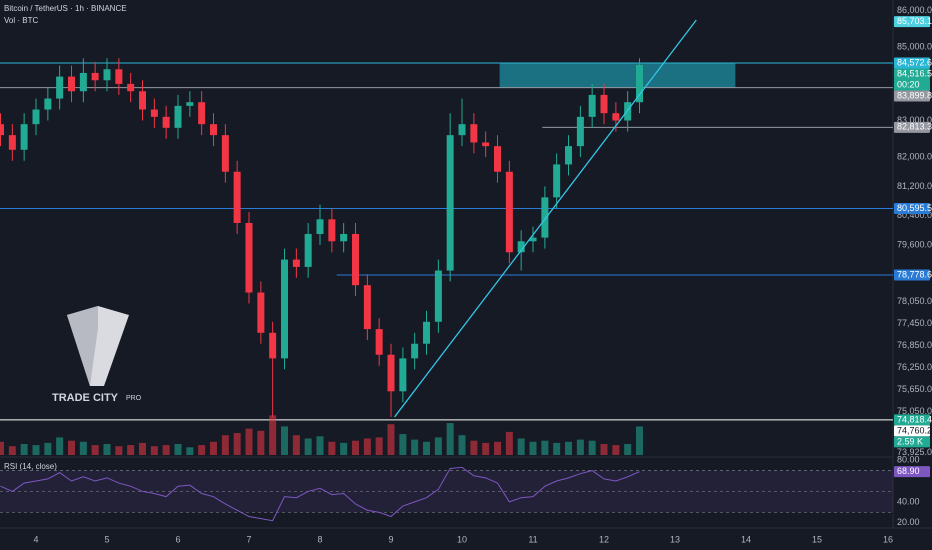  Describe the element at coordinates (908, 501) in the screenshot. I see `rsi-tick-label: 40.00` at that location.